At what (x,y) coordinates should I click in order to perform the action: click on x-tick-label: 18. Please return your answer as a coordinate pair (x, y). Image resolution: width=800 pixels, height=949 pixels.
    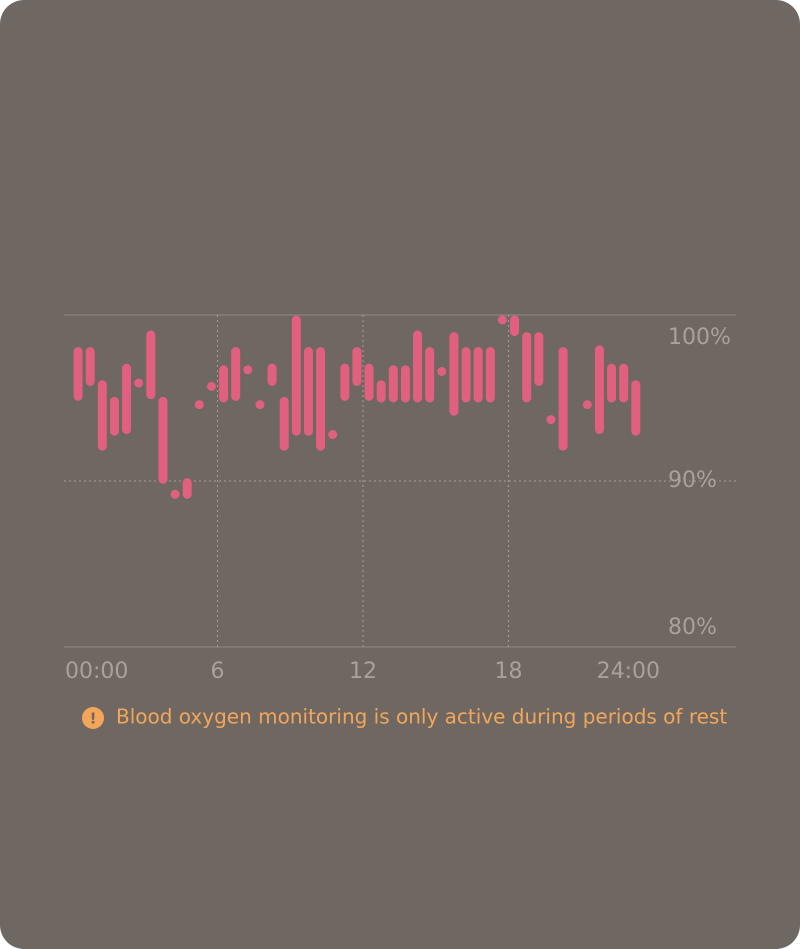
    Looking at the image, I should click on (509, 671).